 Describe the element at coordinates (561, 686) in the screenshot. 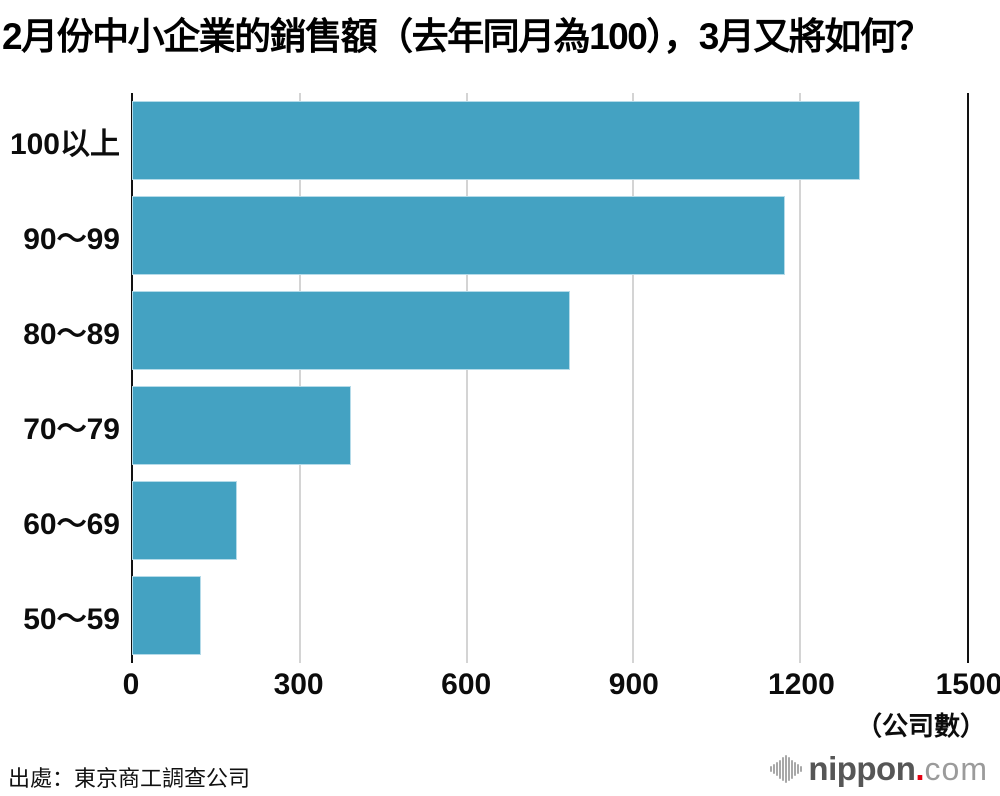

I see `x-axis-tick-labels: 0 300 600 900 1200 1500` at that location.